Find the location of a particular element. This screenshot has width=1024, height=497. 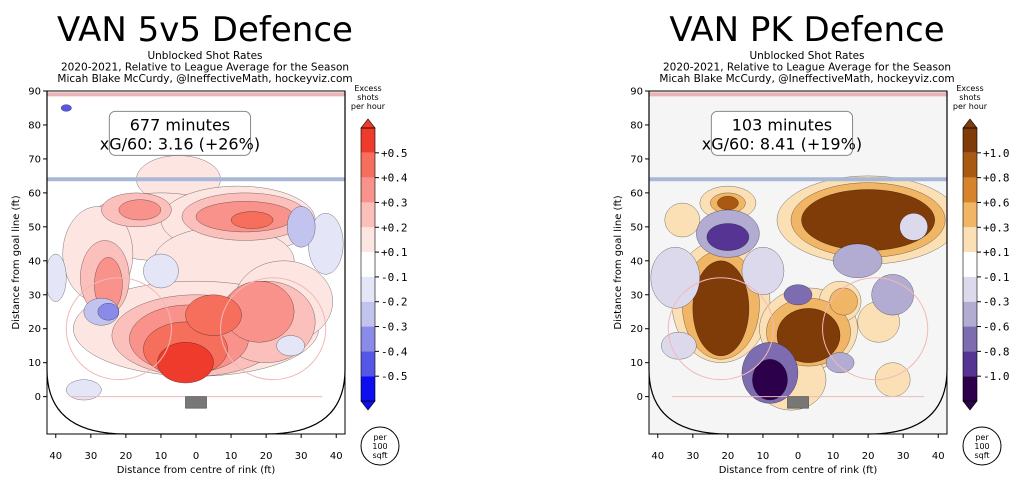

y-tick-label: 40 is located at coordinates (34, 261).